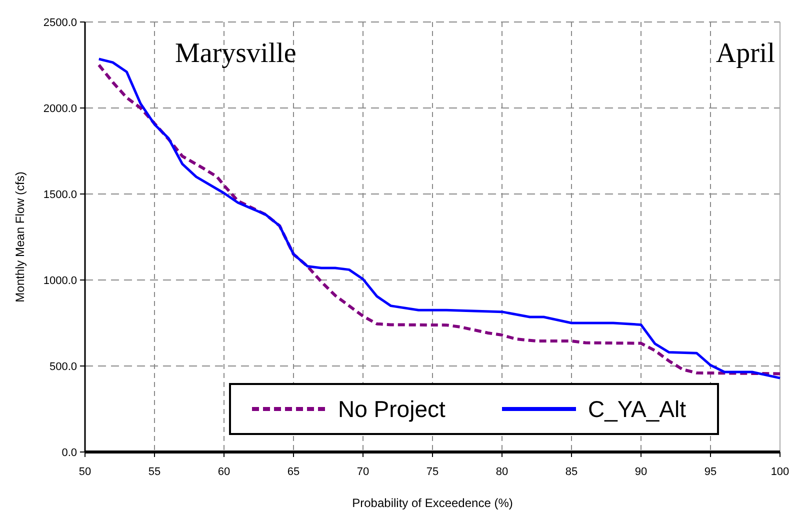 Image resolution: width=797 pixels, height=517 pixels. What do you see at coordinates (363, 472) in the screenshot?
I see `x-tick-label: 70` at bounding box center [363, 472].